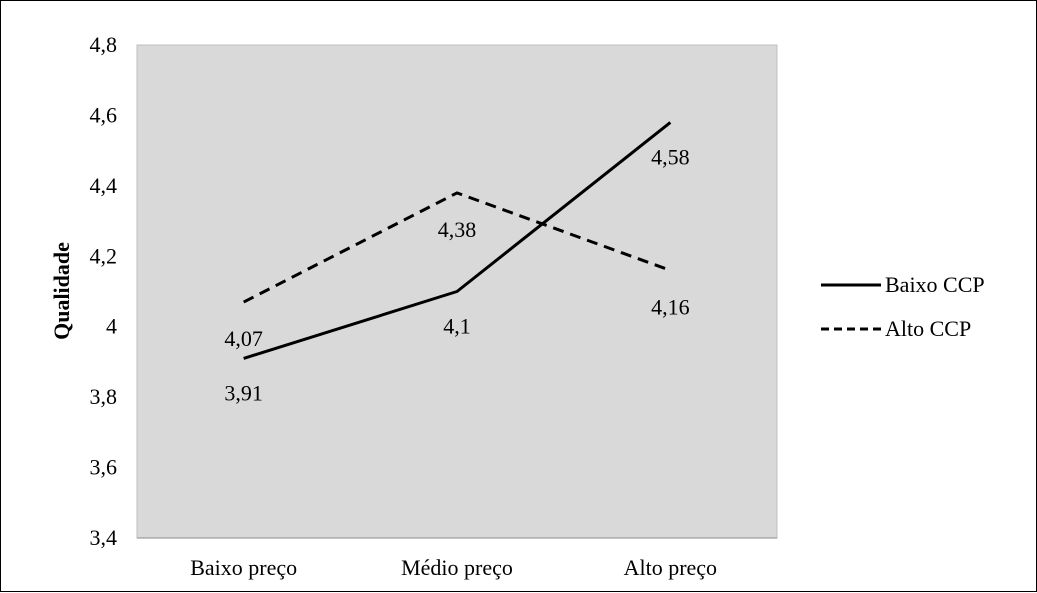 The width and height of the screenshot is (1037, 593). What do you see at coordinates (243, 338) in the screenshot?
I see `data-label: 4,07` at bounding box center [243, 338].